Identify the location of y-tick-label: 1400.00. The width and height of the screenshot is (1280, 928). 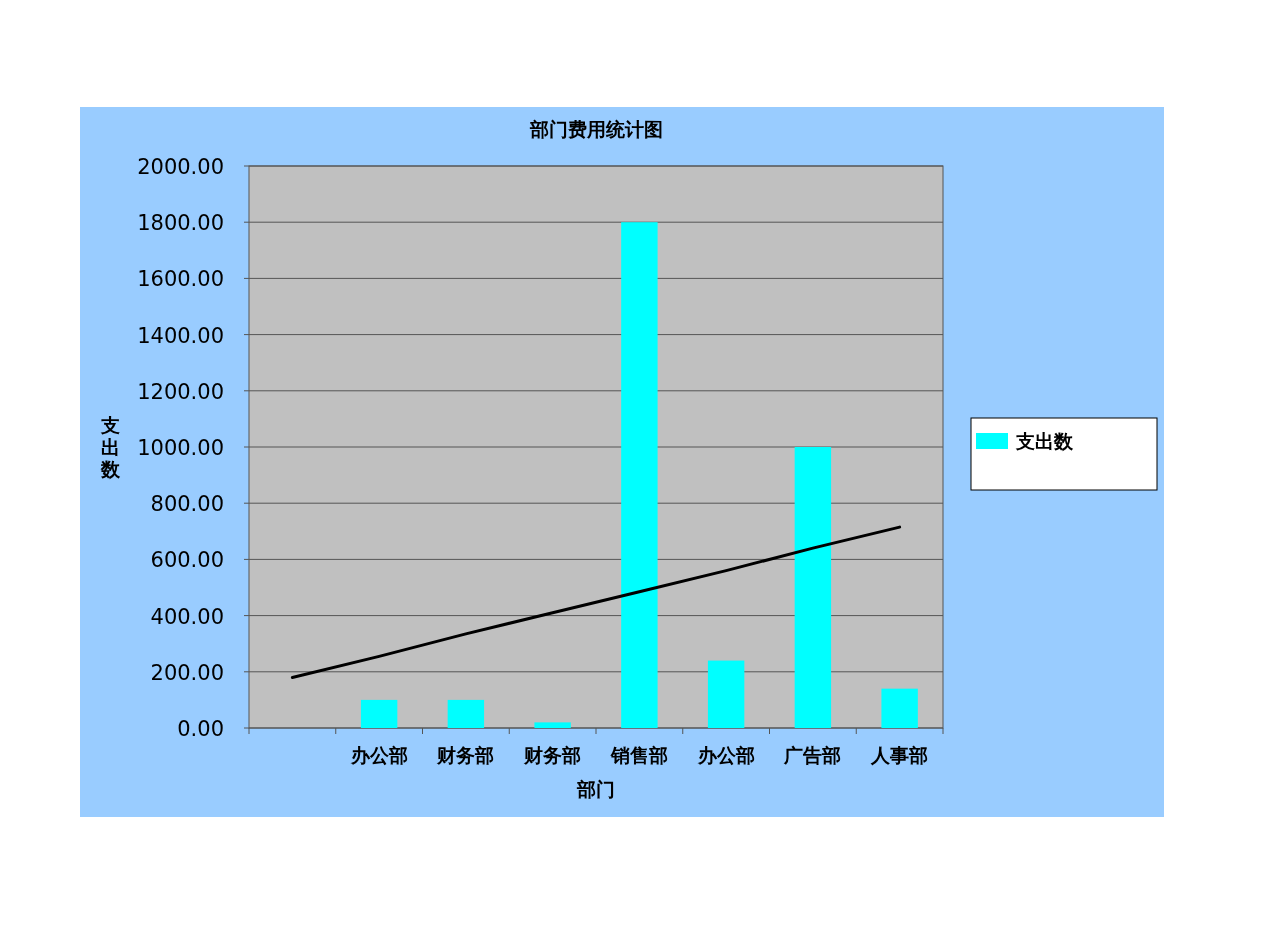
(180, 335).